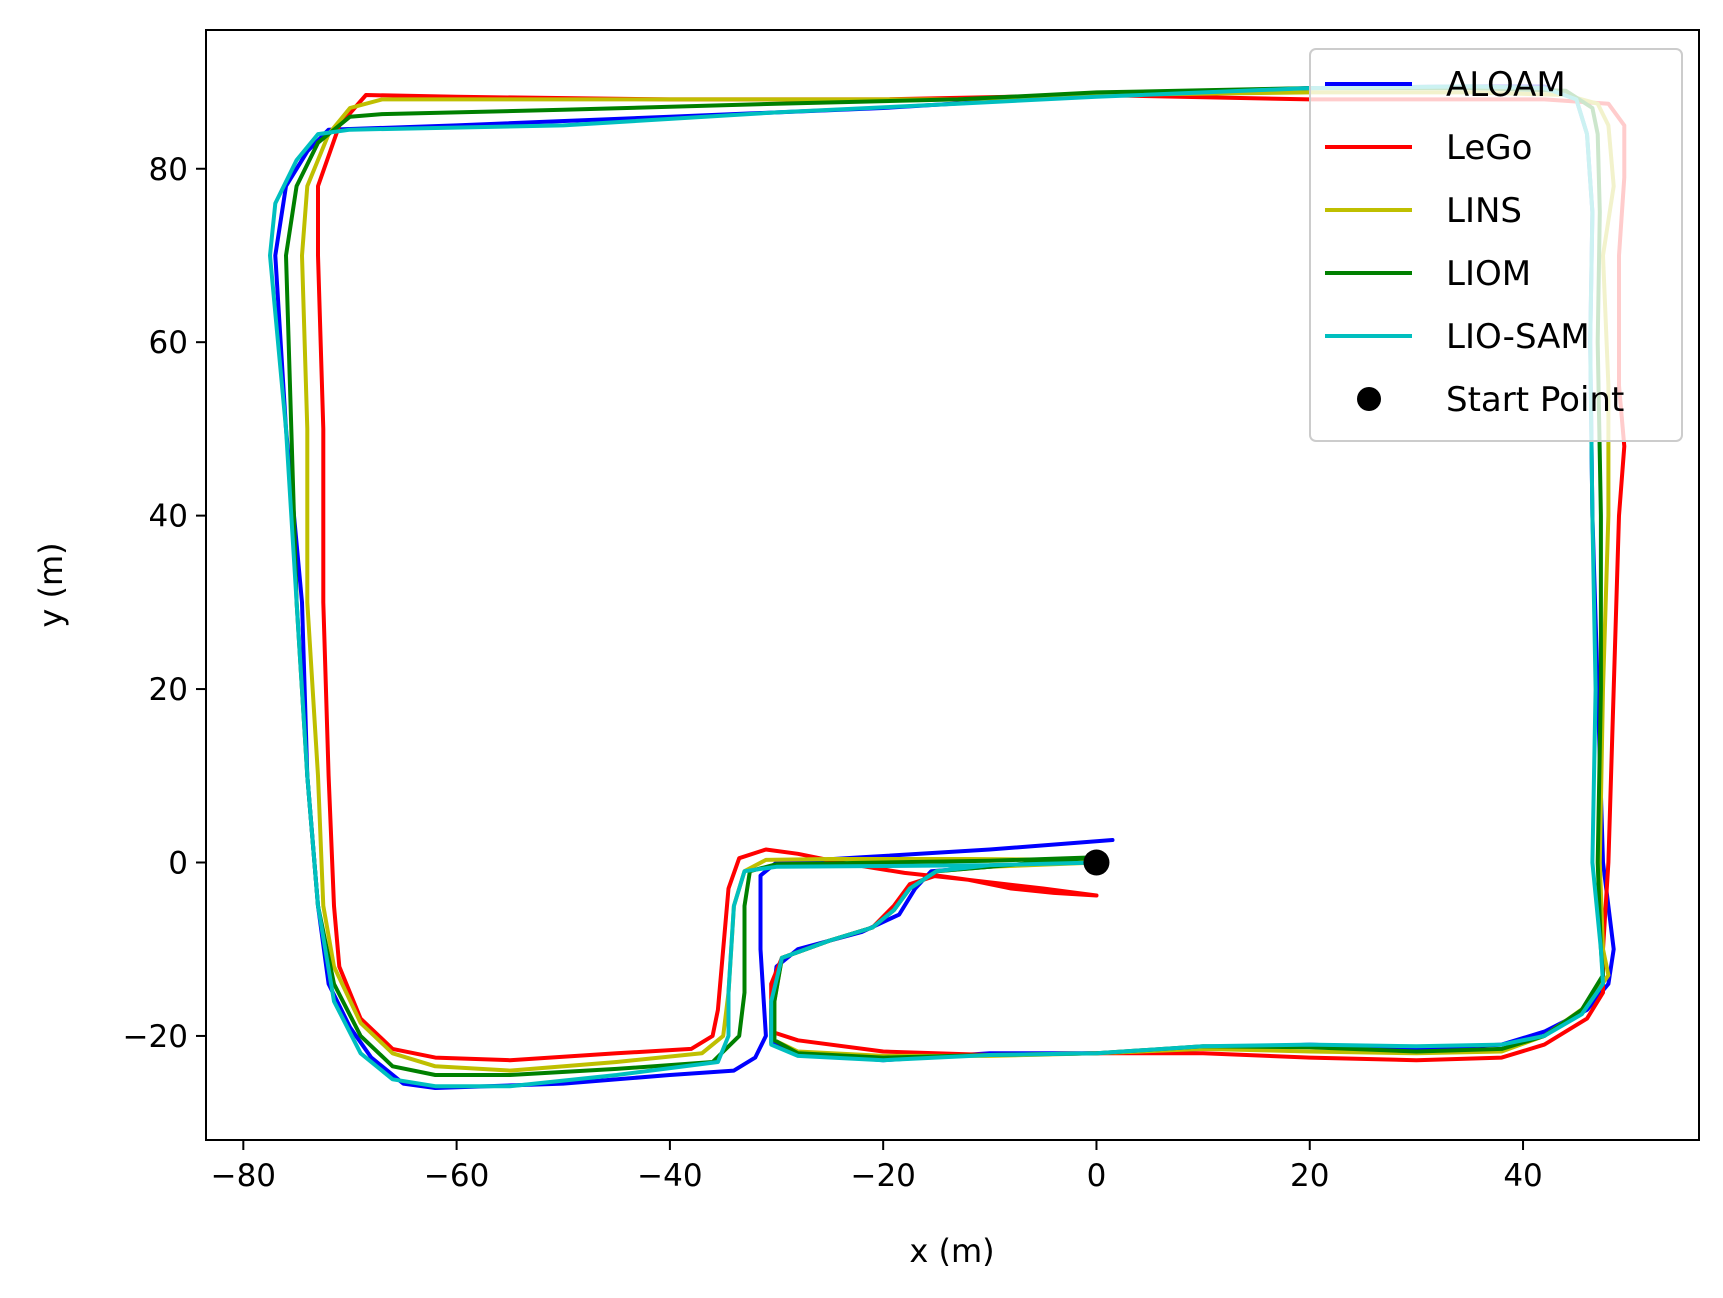 This screenshot has width=1723, height=1298. What do you see at coordinates (1535, 400) in the screenshot?
I see `legend-label: Start Point` at bounding box center [1535, 400].